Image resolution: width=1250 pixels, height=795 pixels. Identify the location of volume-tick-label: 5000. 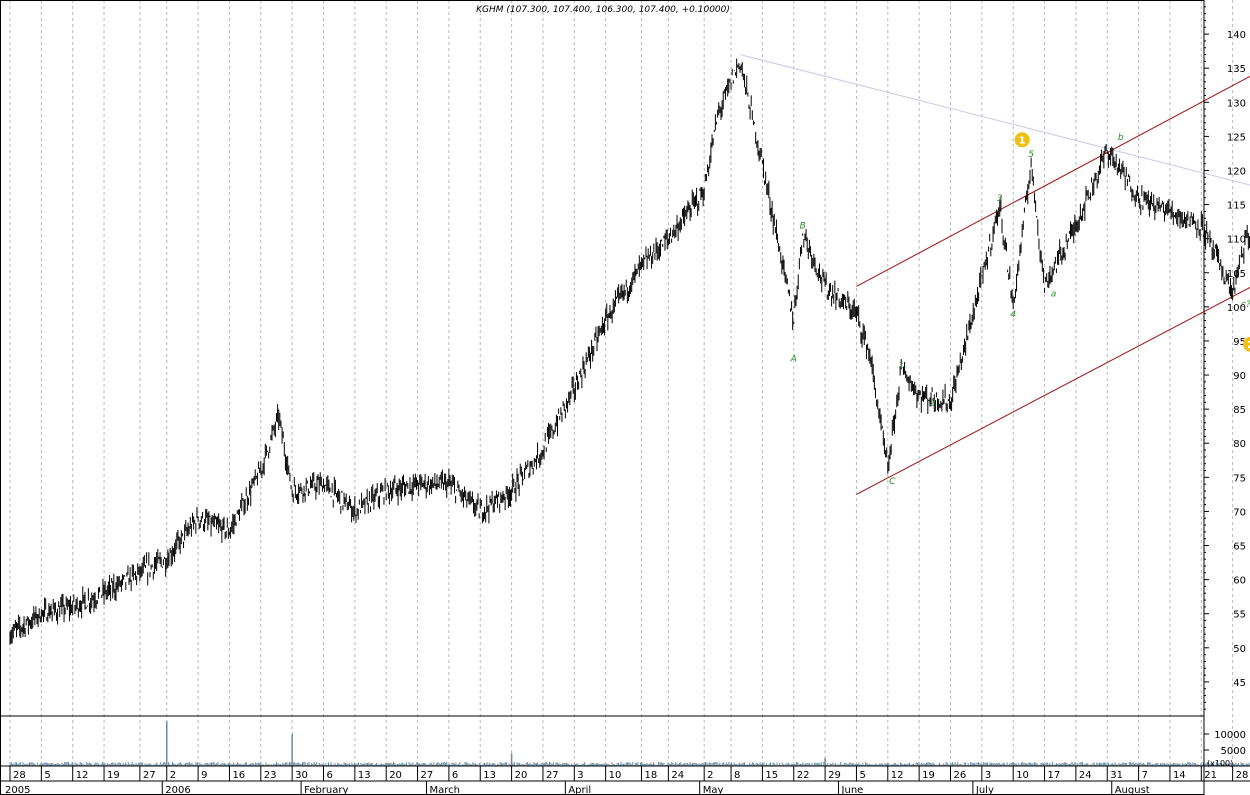
(1233, 751).